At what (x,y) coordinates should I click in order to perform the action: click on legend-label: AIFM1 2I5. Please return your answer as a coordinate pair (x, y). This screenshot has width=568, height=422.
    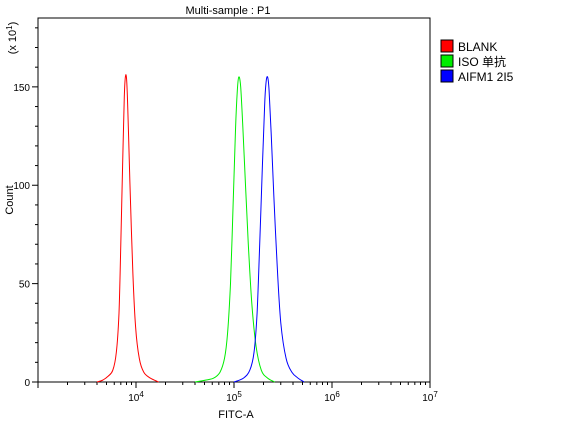
    Looking at the image, I should click on (486, 77).